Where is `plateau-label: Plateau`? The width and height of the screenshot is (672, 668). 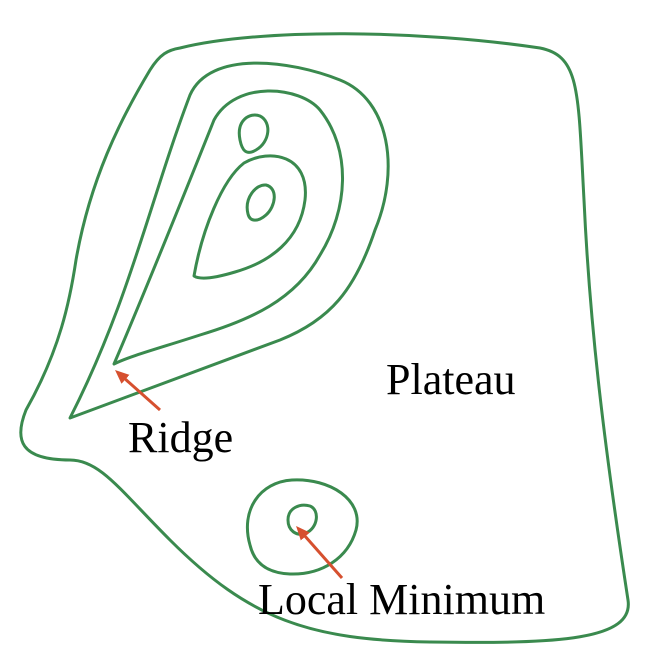
plateau-label: Plateau is located at coordinates (451, 379).